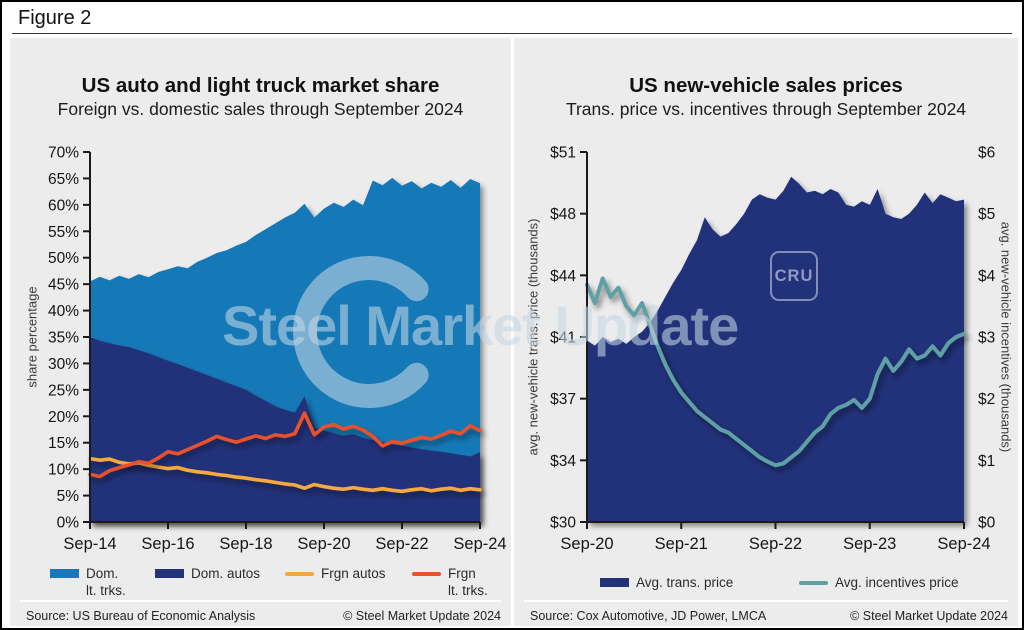 This screenshot has width=1024, height=630. Describe the element at coordinates (426, 574) in the screenshot. I see `legend-swatch-frgn-lt-trks` at that location.